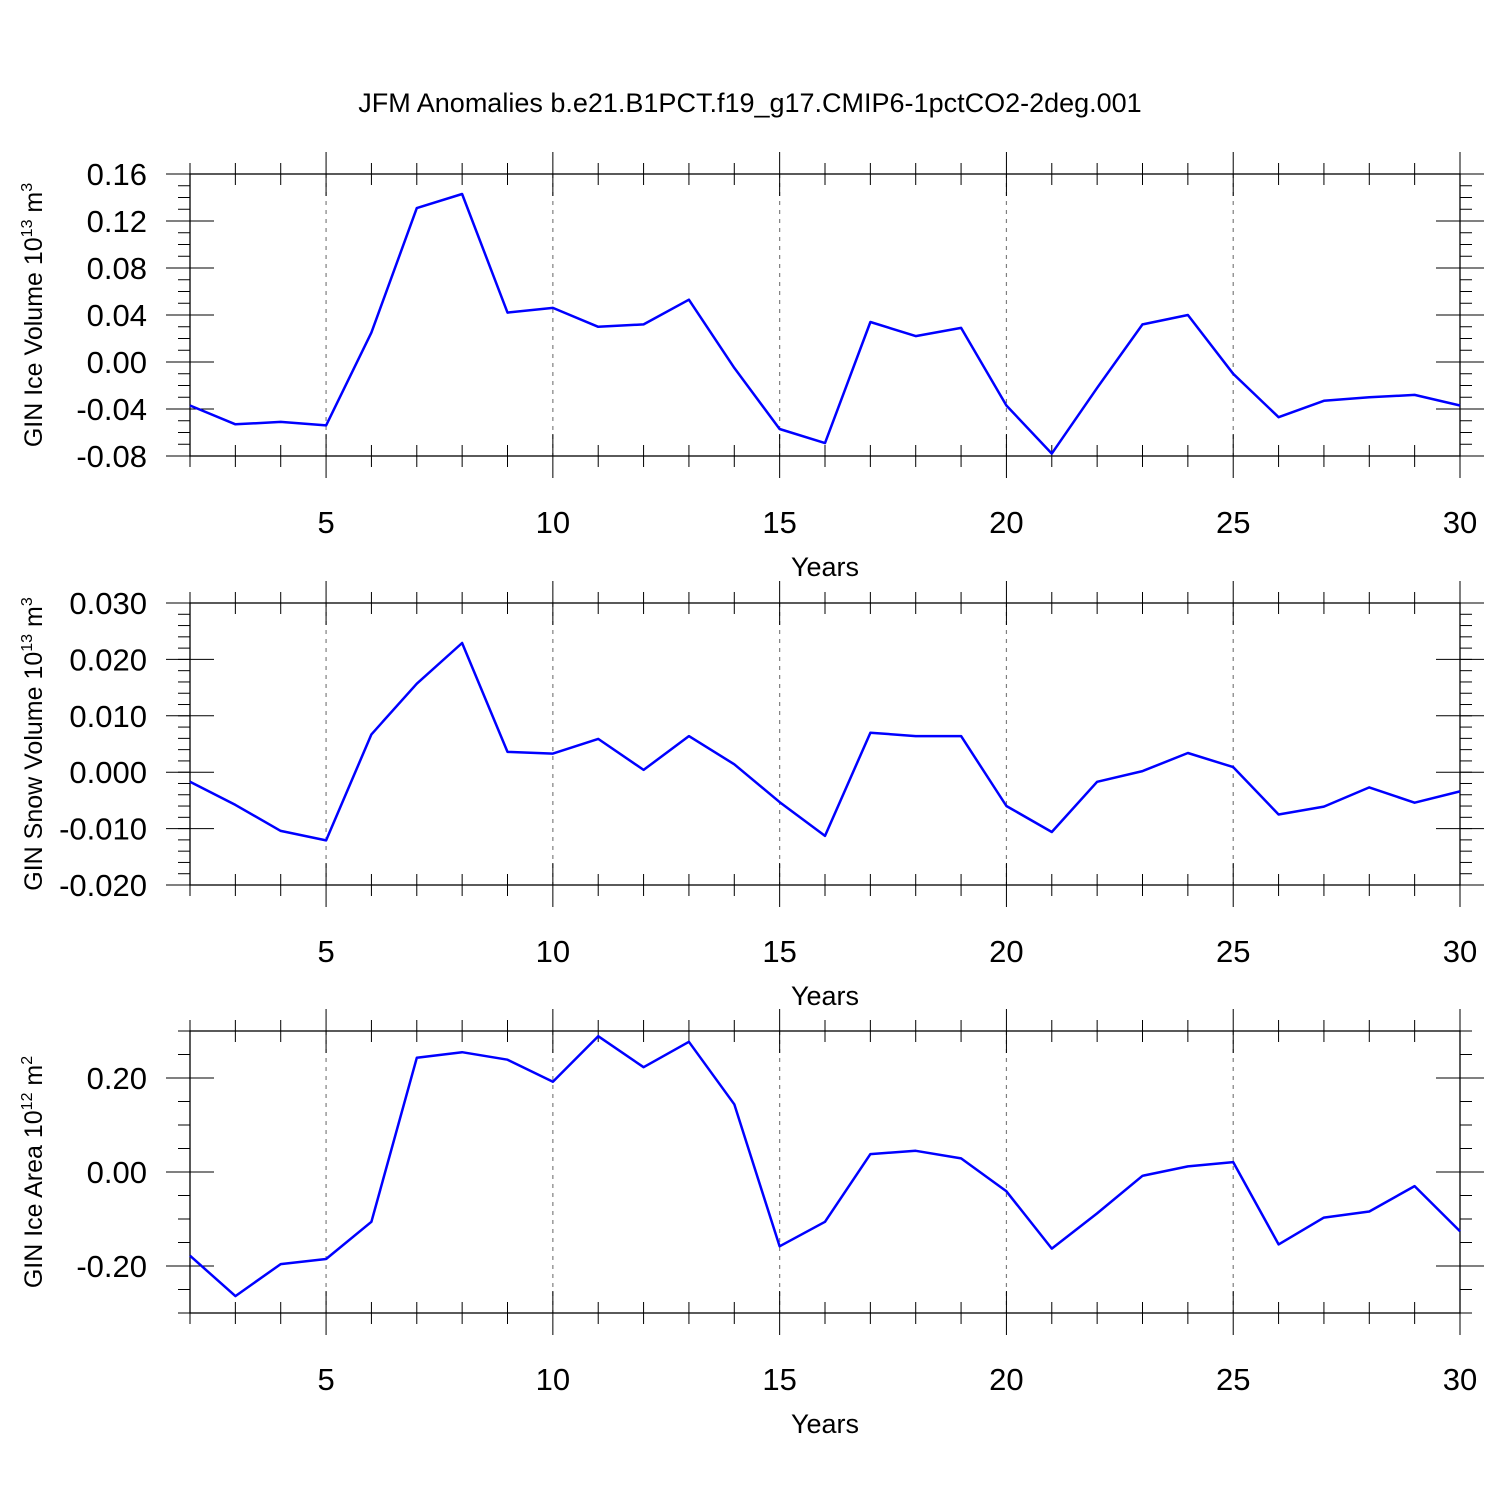  Describe the element at coordinates (117, 268) in the screenshot. I see `y-tick-label: 0.08` at that location.